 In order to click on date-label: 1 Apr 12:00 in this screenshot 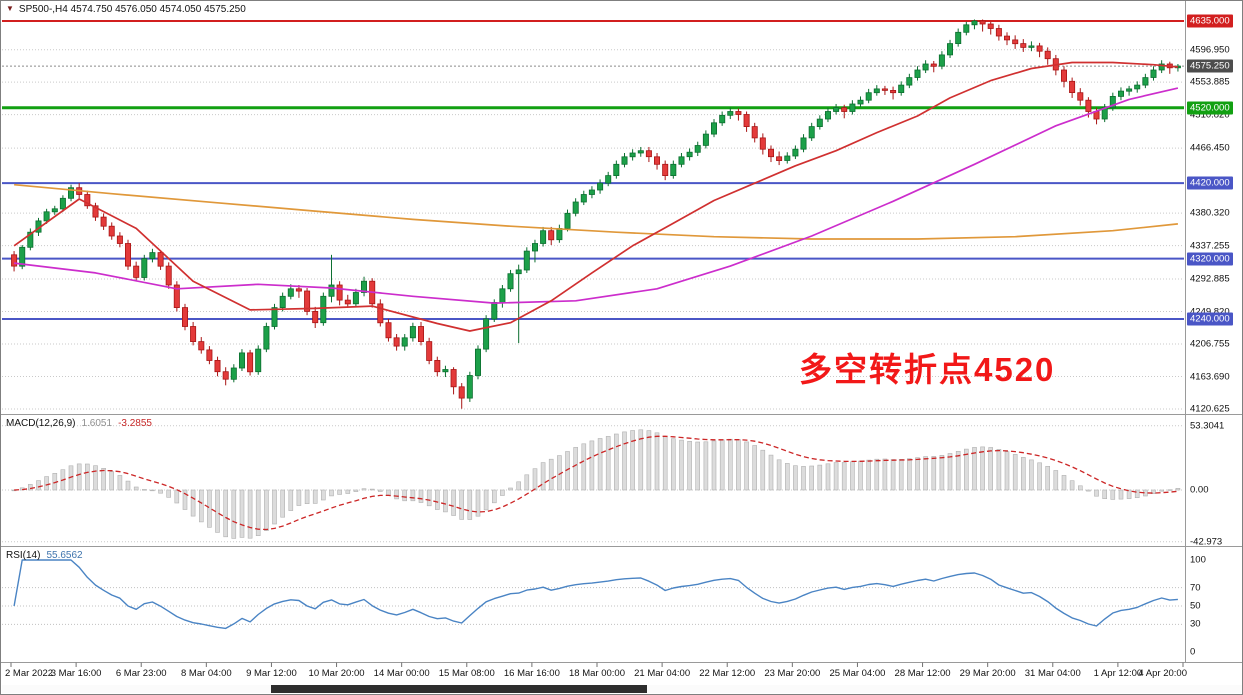, I will do `click(1118, 673)`.